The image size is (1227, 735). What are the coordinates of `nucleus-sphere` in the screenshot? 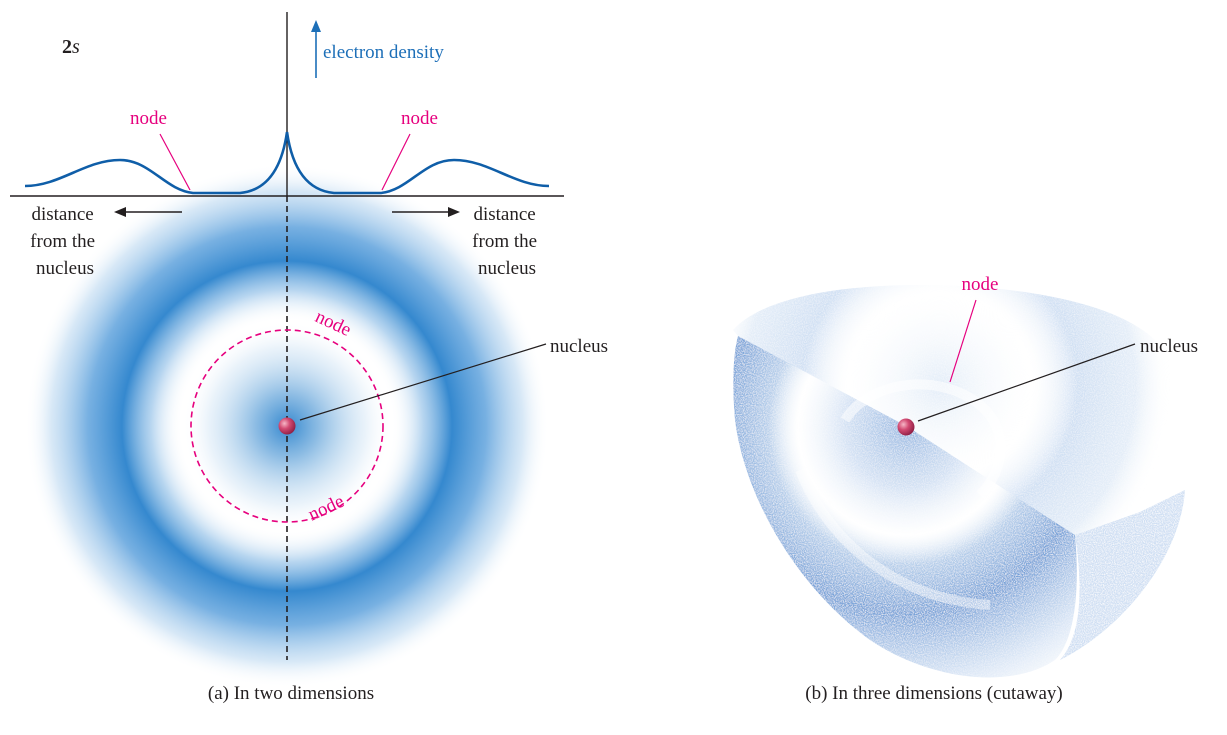 It's located at (287, 426).